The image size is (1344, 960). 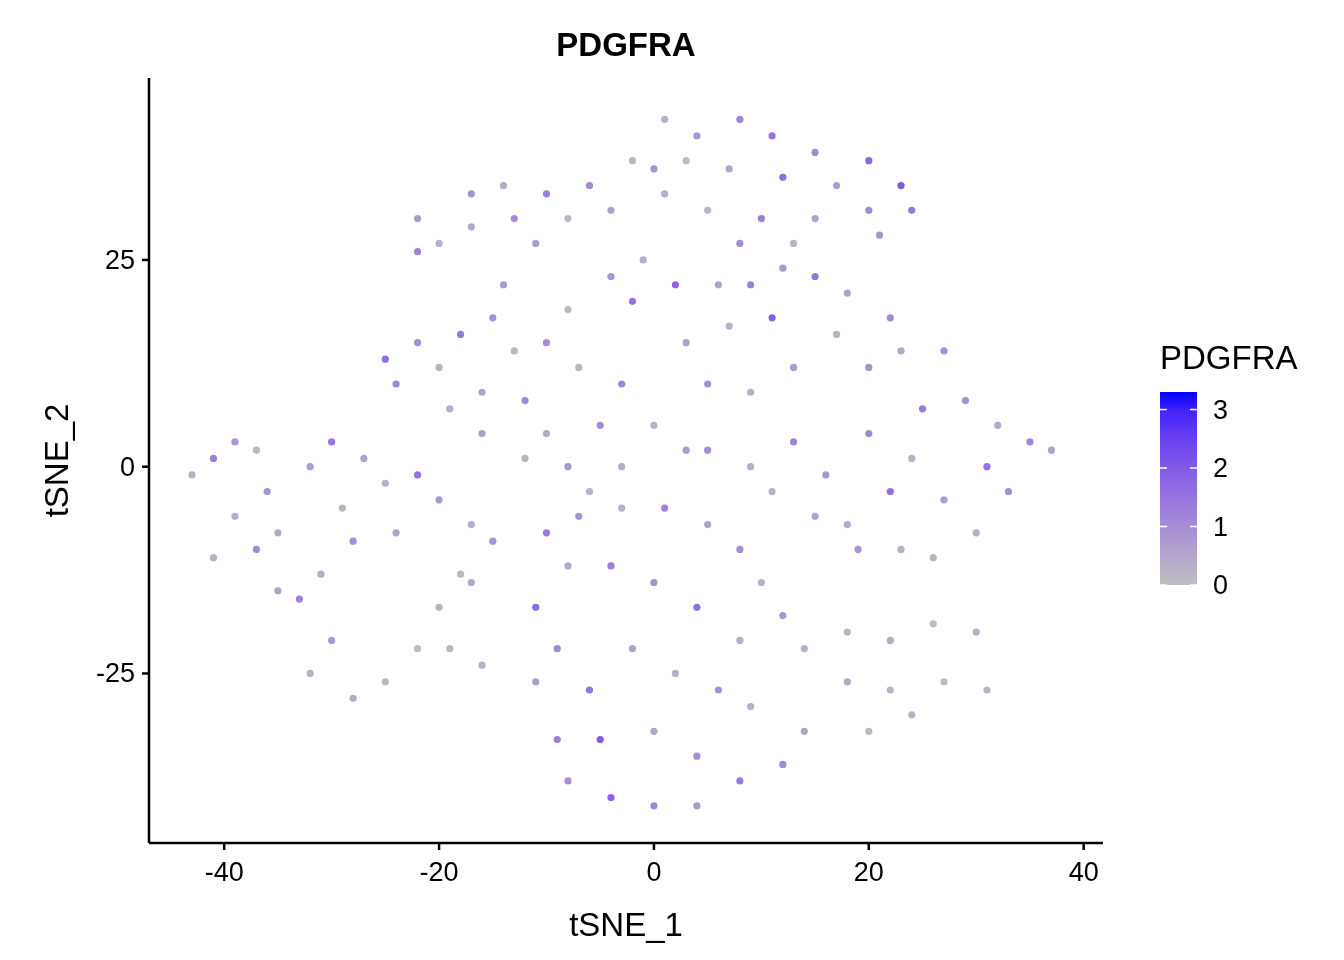 I want to click on chart-title: PDGFRA, so click(x=626, y=44).